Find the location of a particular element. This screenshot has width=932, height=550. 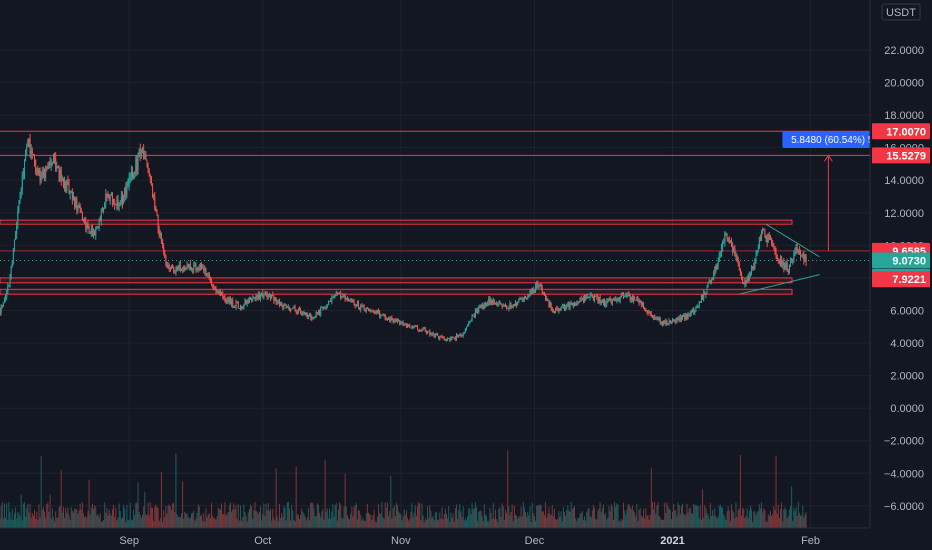

trendlines is located at coordinates (779, 259).